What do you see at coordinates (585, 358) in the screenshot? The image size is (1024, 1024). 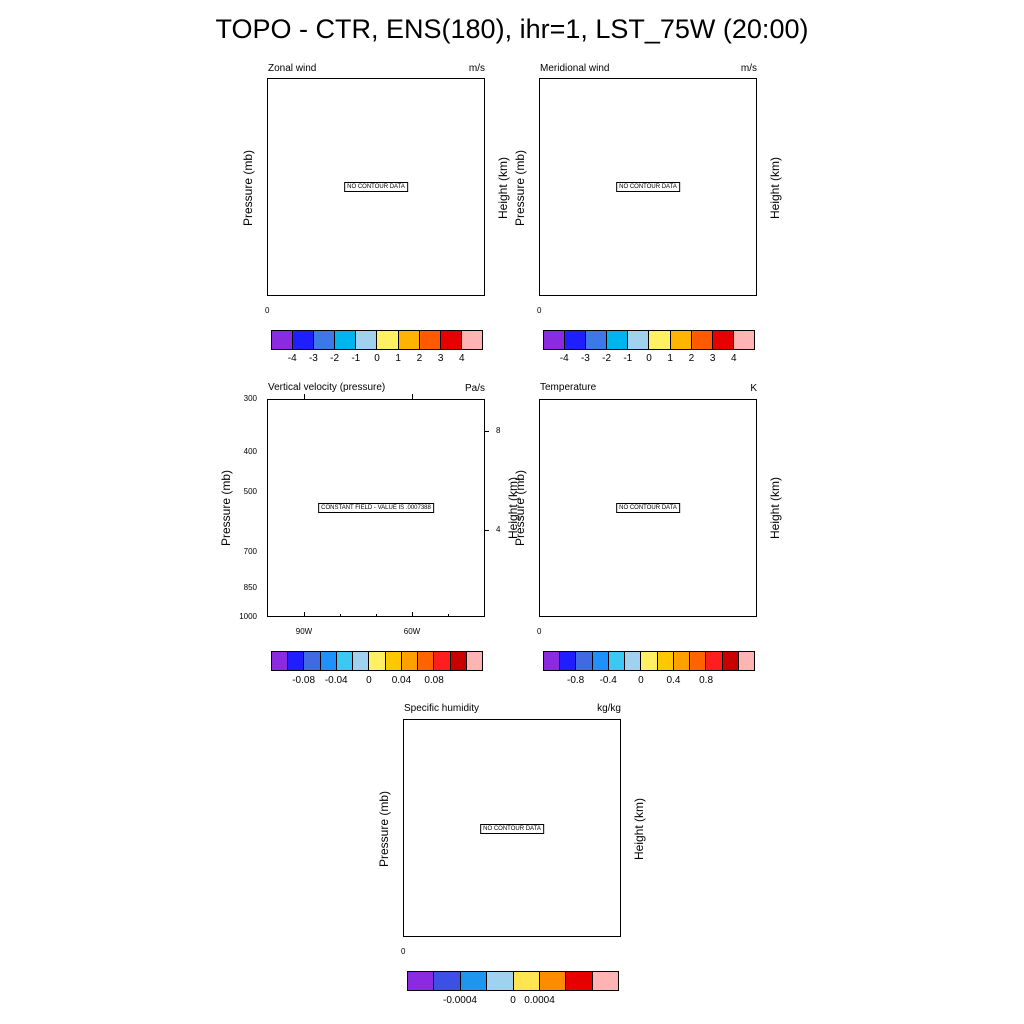 I see `colorbar-label: -3` at bounding box center [585, 358].